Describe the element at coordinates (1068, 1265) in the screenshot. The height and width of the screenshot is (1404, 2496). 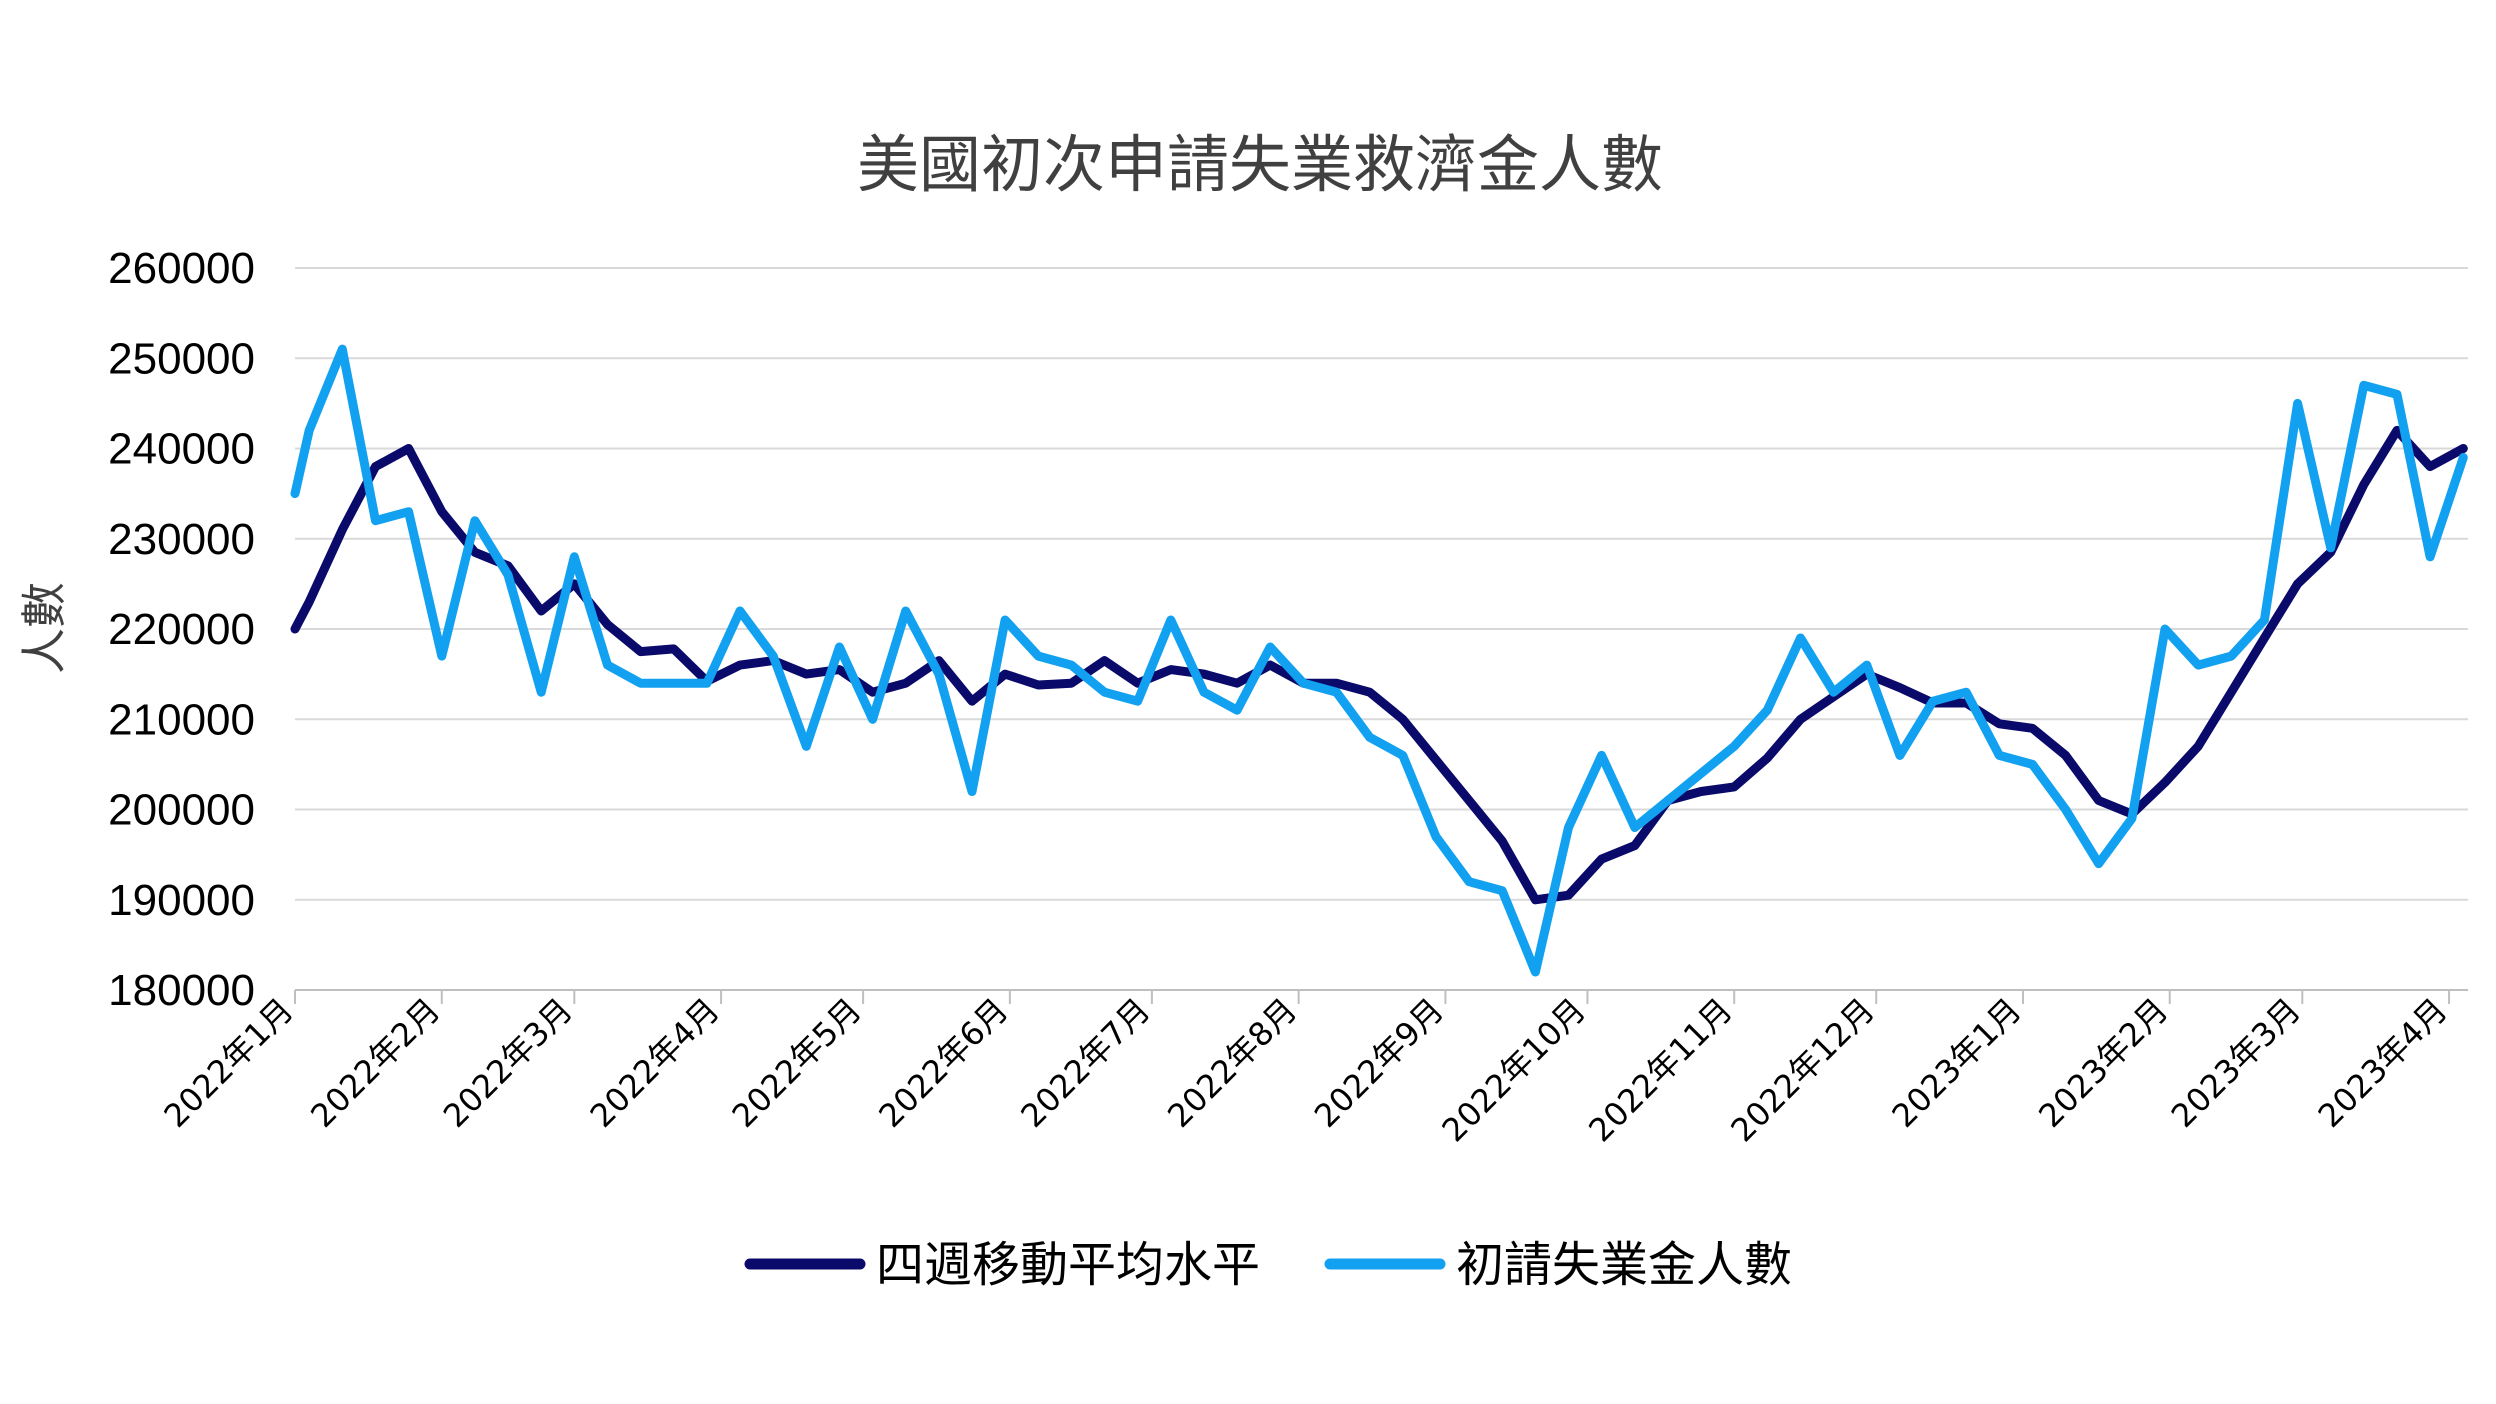
I see `legend-label: 四週移動平均水平` at that location.